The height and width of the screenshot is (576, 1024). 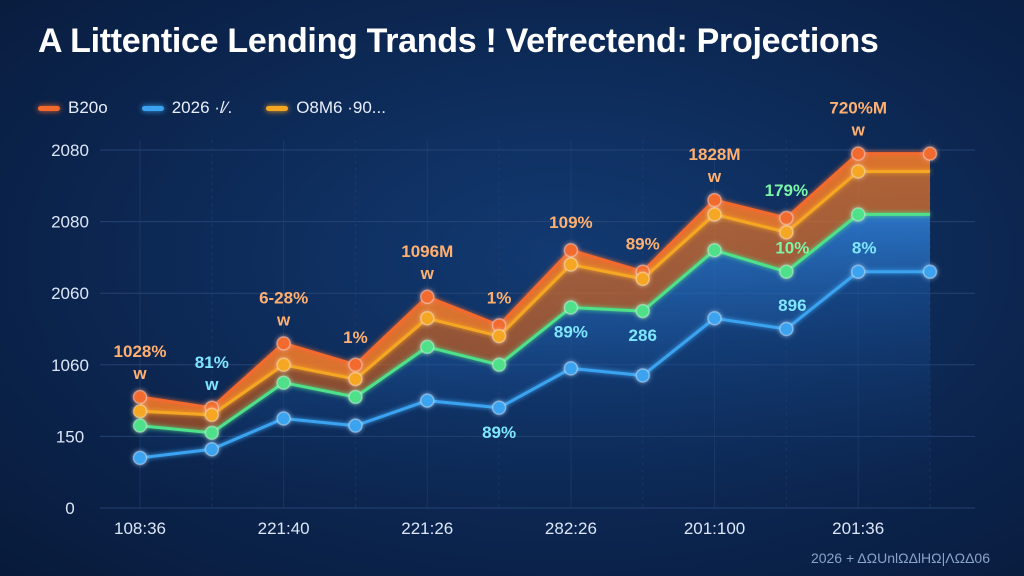 What do you see at coordinates (139, 373) in the screenshot?
I see `data-label-marker-0: w` at bounding box center [139, 373].